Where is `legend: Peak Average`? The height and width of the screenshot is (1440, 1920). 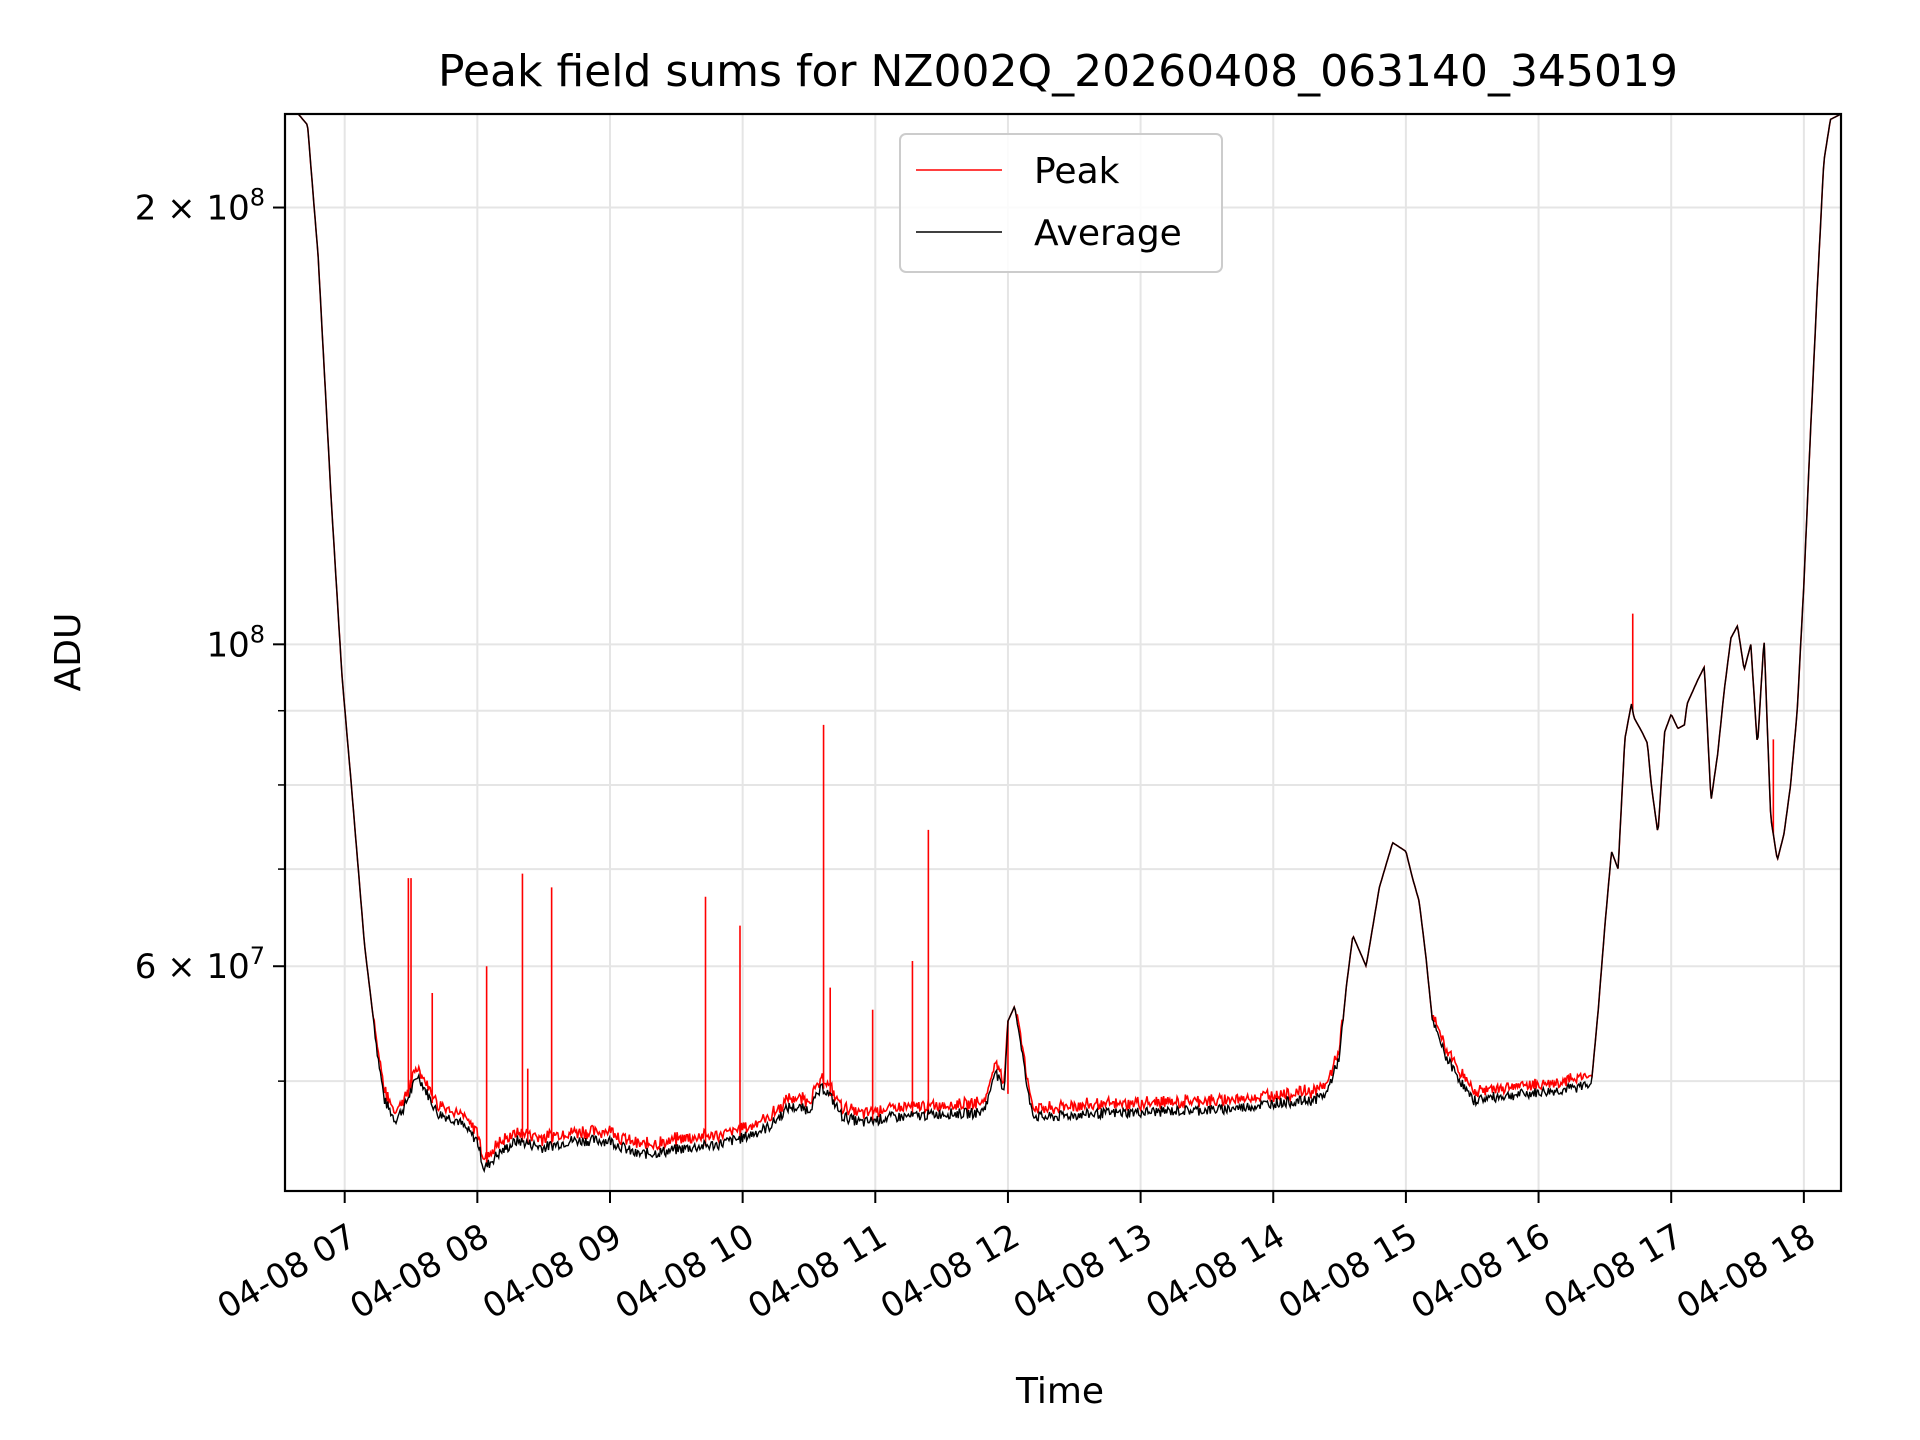 legend: Peak Average is located at coordinates (1061, 203).